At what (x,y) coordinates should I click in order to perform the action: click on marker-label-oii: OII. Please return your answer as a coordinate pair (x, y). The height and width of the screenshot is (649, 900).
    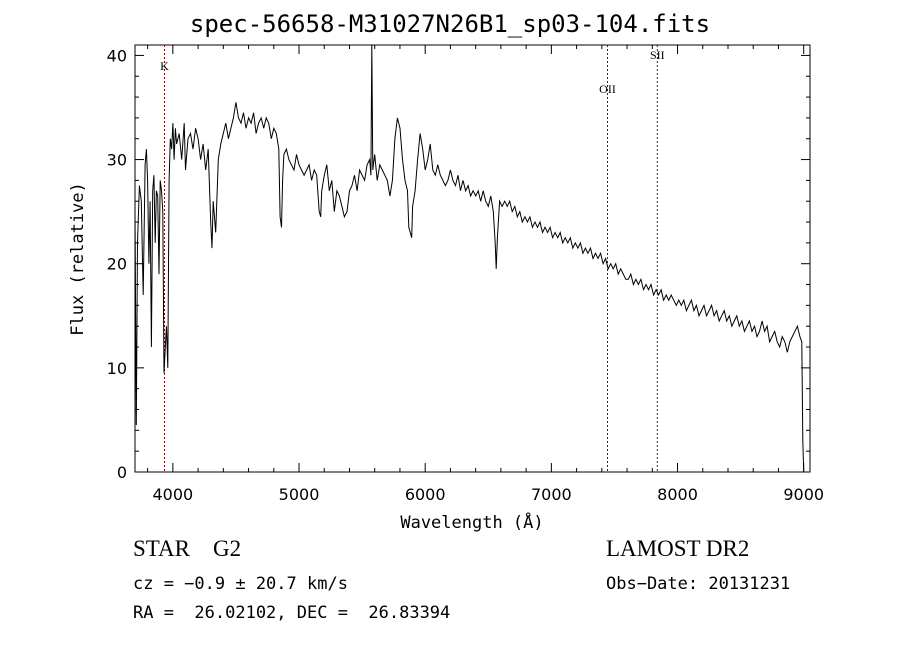
    Looking at the image, I should click on (607, 89).